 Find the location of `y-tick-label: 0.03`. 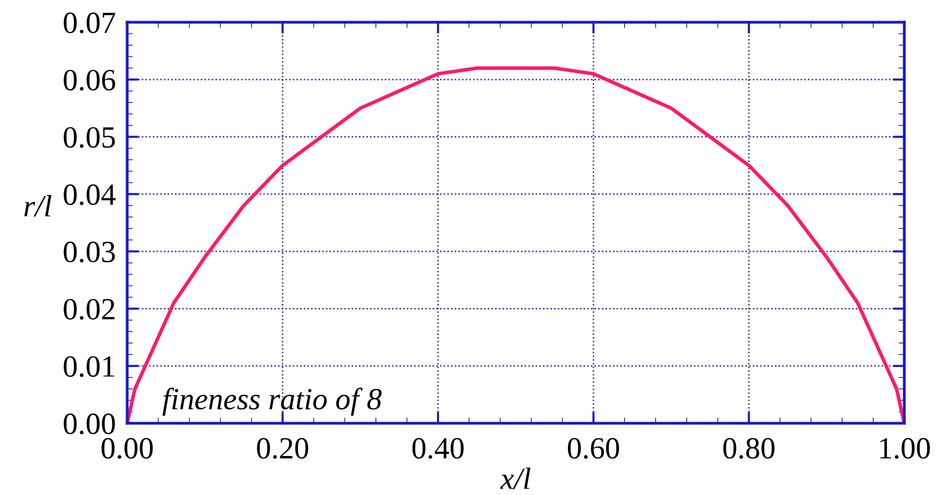

y-tick-label: 0.03 is located at coordinates (89, 252).